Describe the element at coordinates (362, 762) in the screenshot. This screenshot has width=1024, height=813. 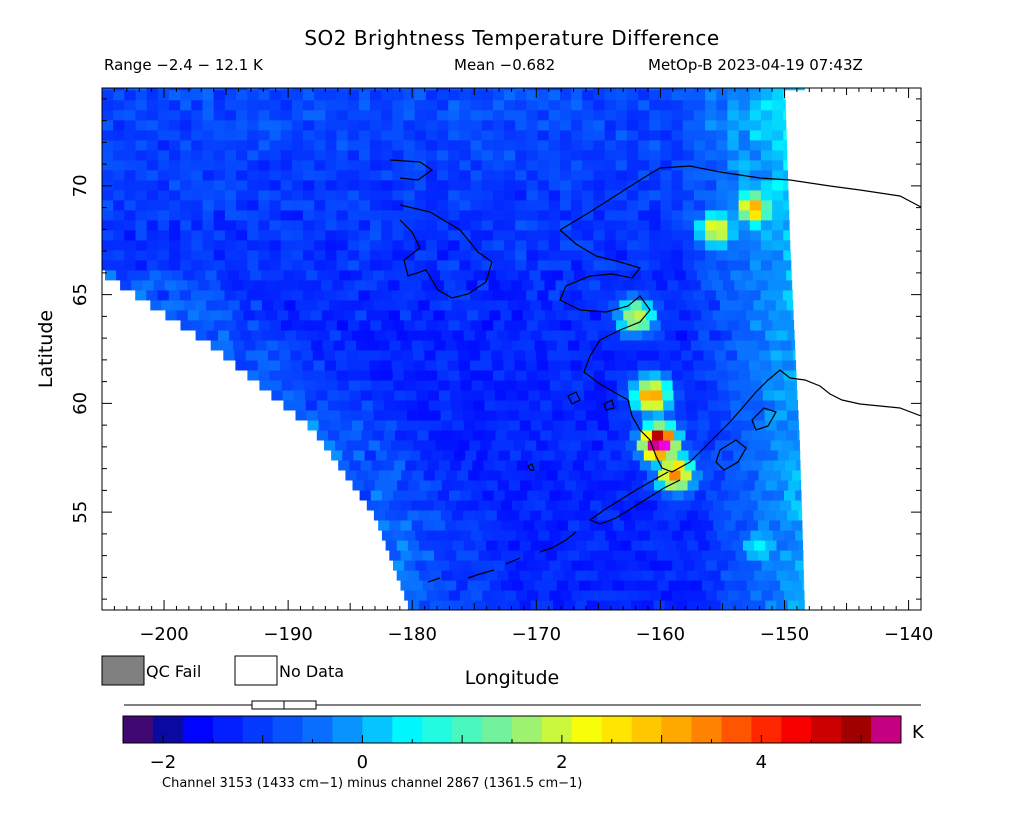
I see `colorbar-tick-label: 0` at that location.